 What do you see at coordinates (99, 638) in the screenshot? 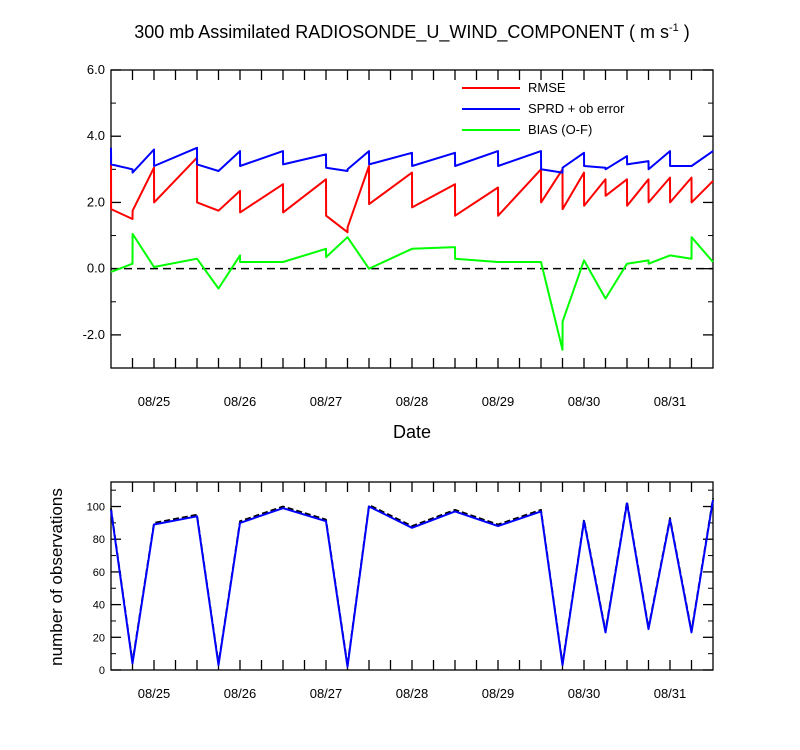
I see `bottom-y-tick-label: 20` at bounding box center [99, 638].